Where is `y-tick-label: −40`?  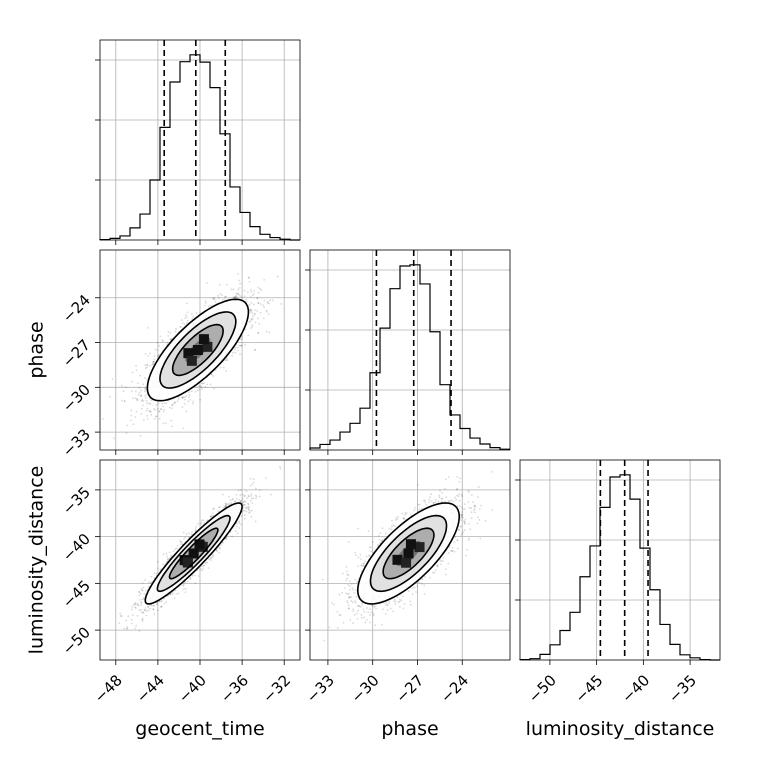 y-tick-label: −40 is located at coordinates (76, 547).